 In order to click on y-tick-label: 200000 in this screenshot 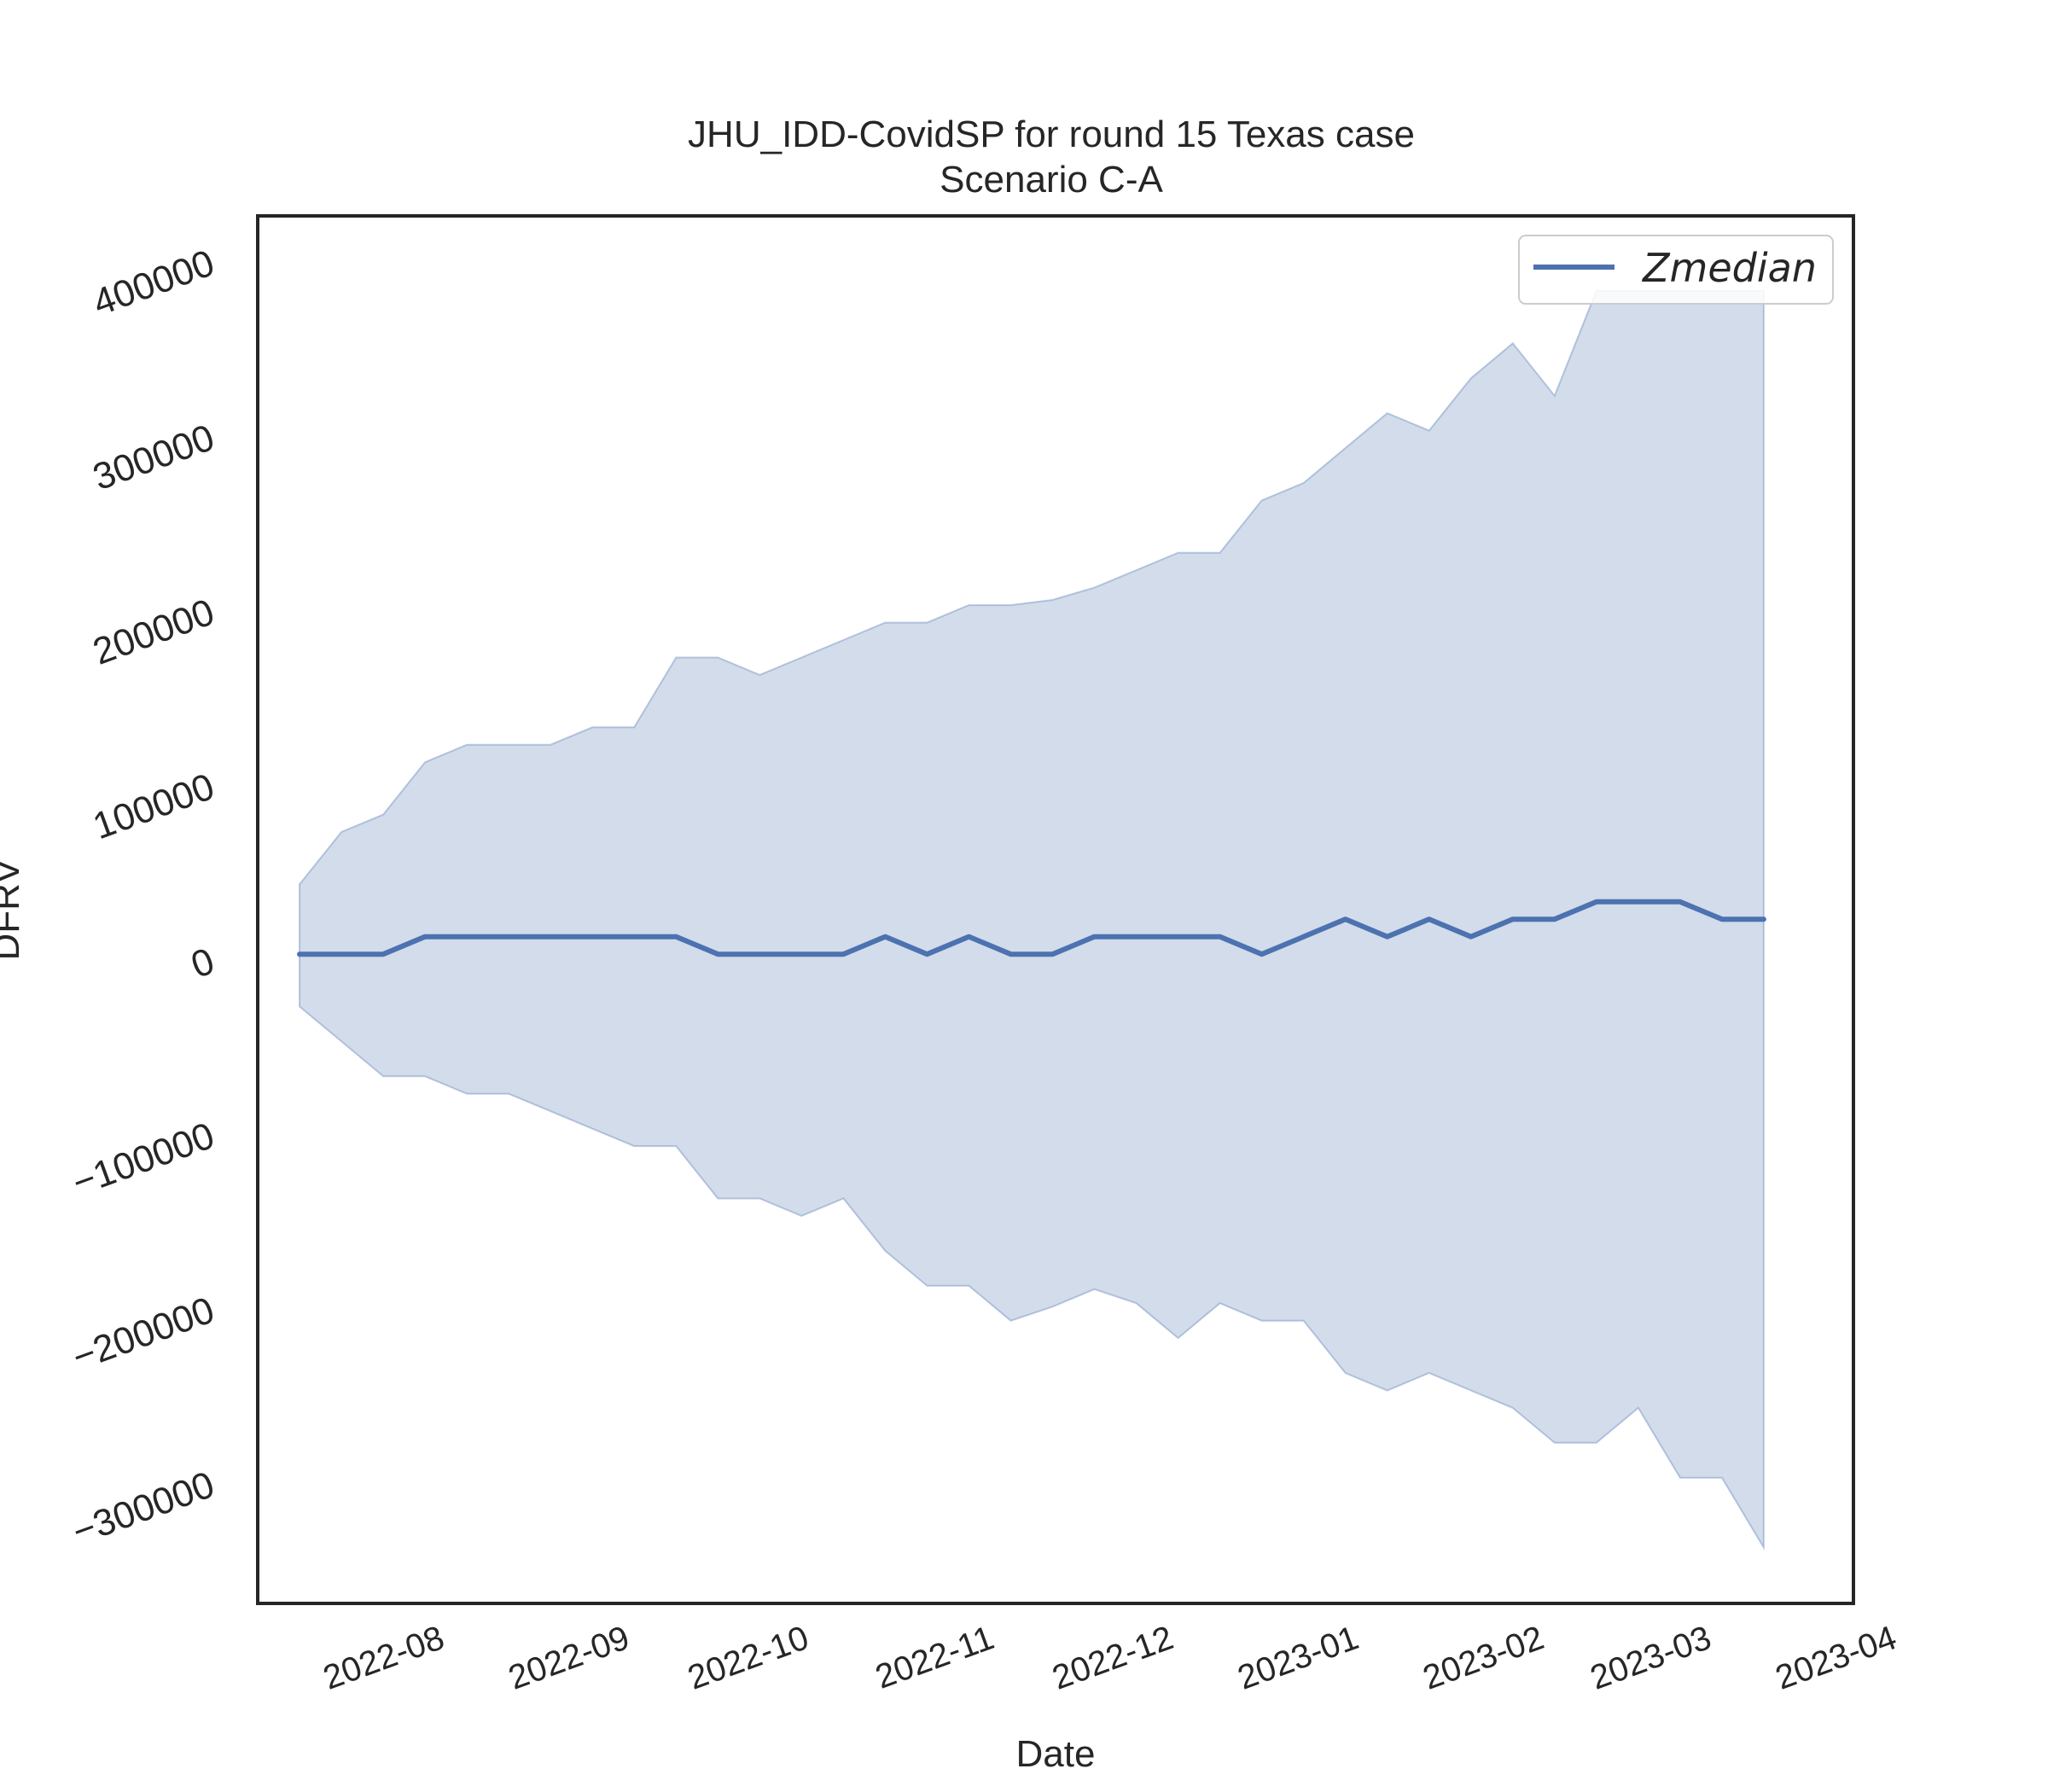, I will do `click(154, 632)`.